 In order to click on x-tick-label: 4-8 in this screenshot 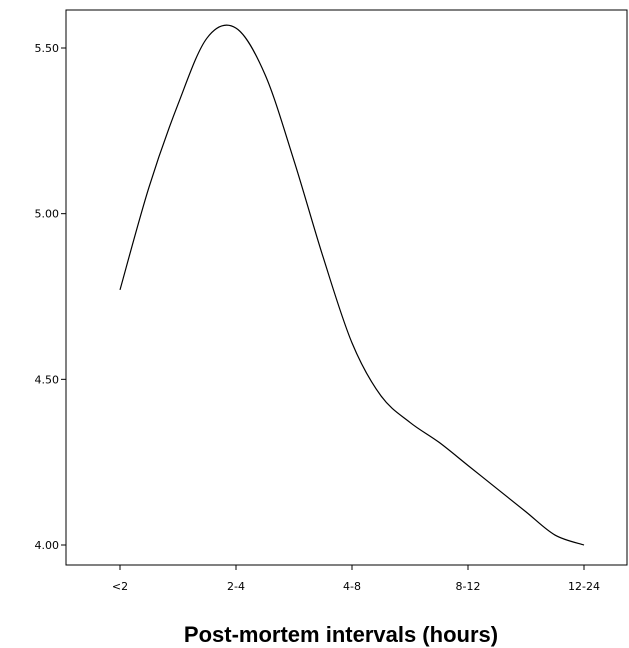, I will do `click(352, 586)`.